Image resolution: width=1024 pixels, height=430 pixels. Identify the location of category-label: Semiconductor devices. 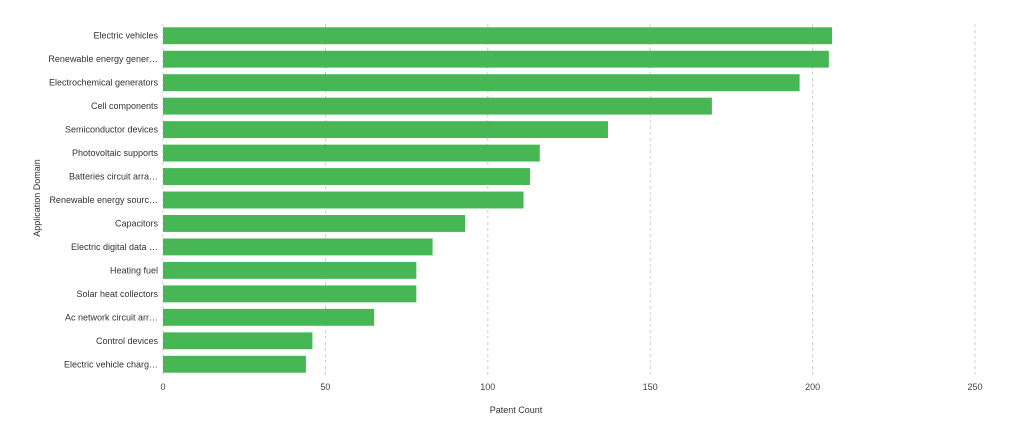
(112, 130).